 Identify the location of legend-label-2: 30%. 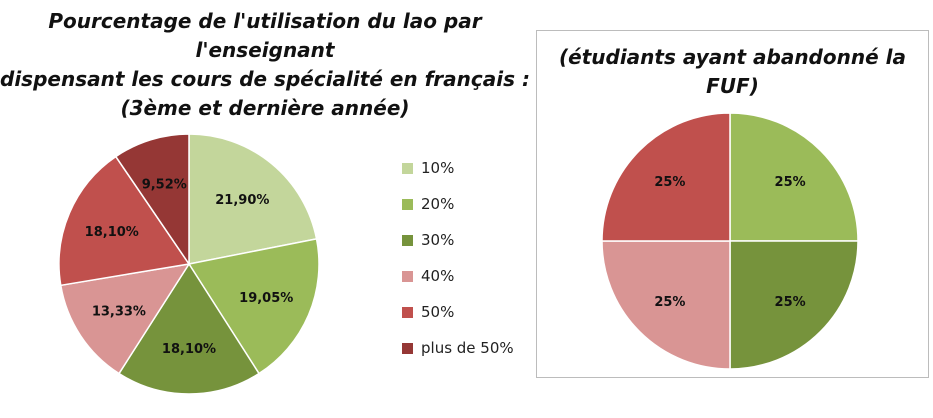
(438, 240).